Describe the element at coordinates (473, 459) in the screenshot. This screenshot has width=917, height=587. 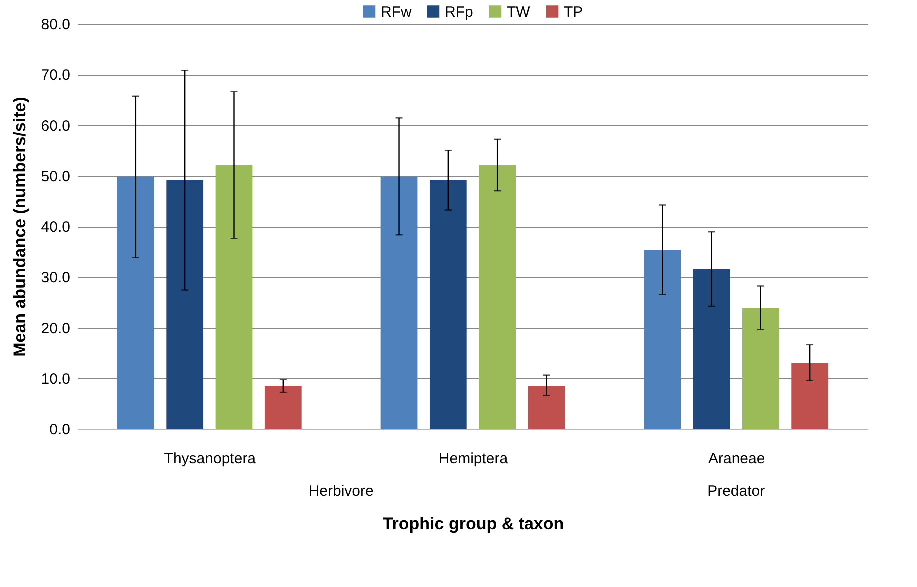
I see `x-tick-label: Hemiptera` at that location.